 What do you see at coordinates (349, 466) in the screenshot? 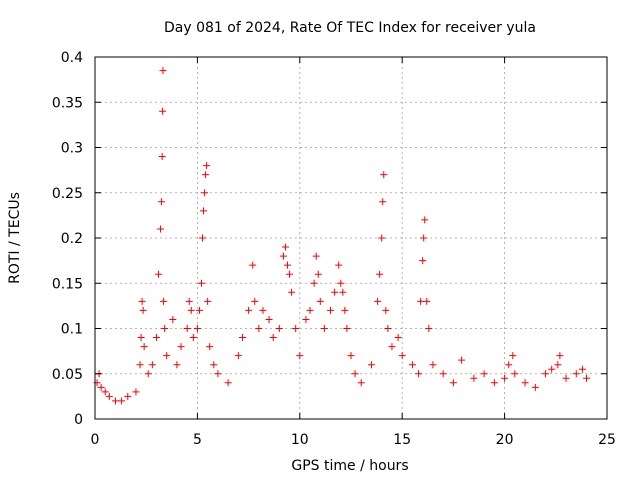
I see `x-axis-label: GPS time / hours` at bounding box center [349, 466].